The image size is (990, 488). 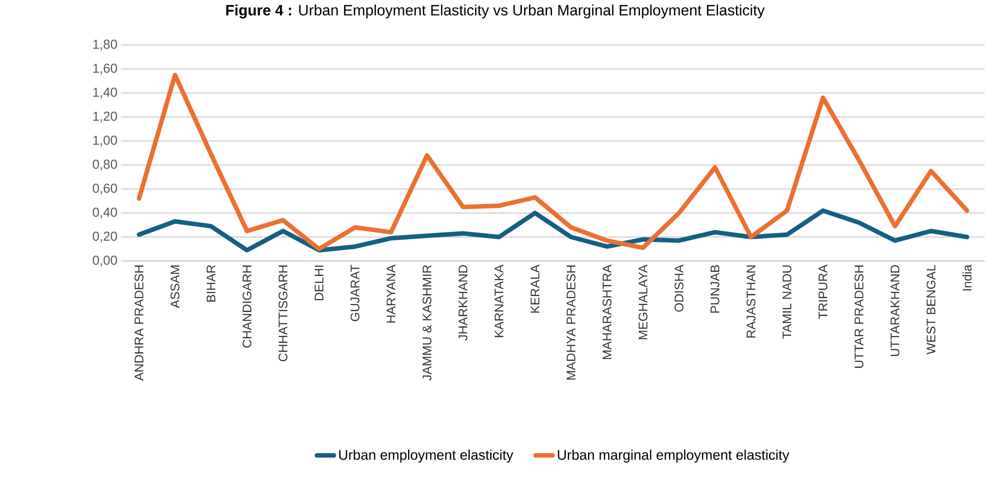 What do you see at coordinates (105, 141) in the screenshot?
I see `y-tick-label: 1,00` at bounding box center [105, 141].